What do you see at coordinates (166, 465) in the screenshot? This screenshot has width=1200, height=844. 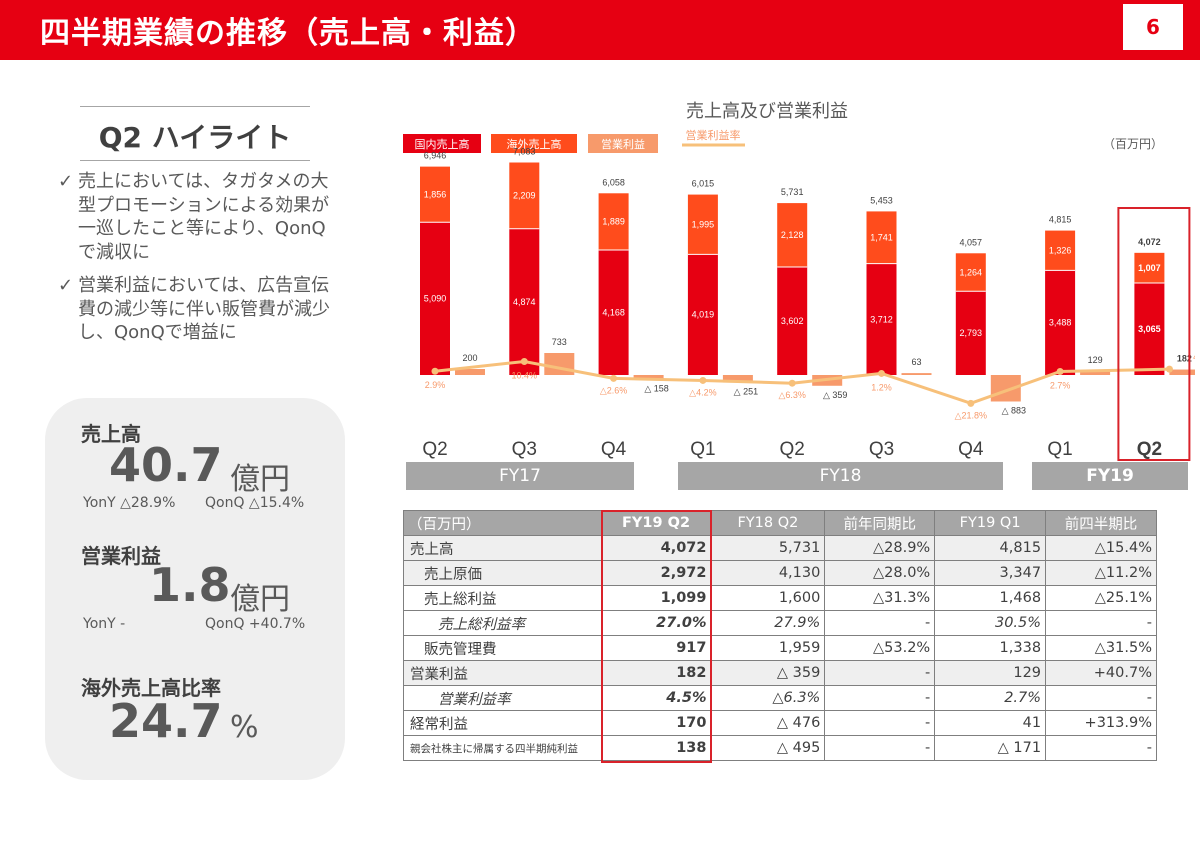 I see `kpi-sales-value: 40.7` at bounding box center [166, 465].